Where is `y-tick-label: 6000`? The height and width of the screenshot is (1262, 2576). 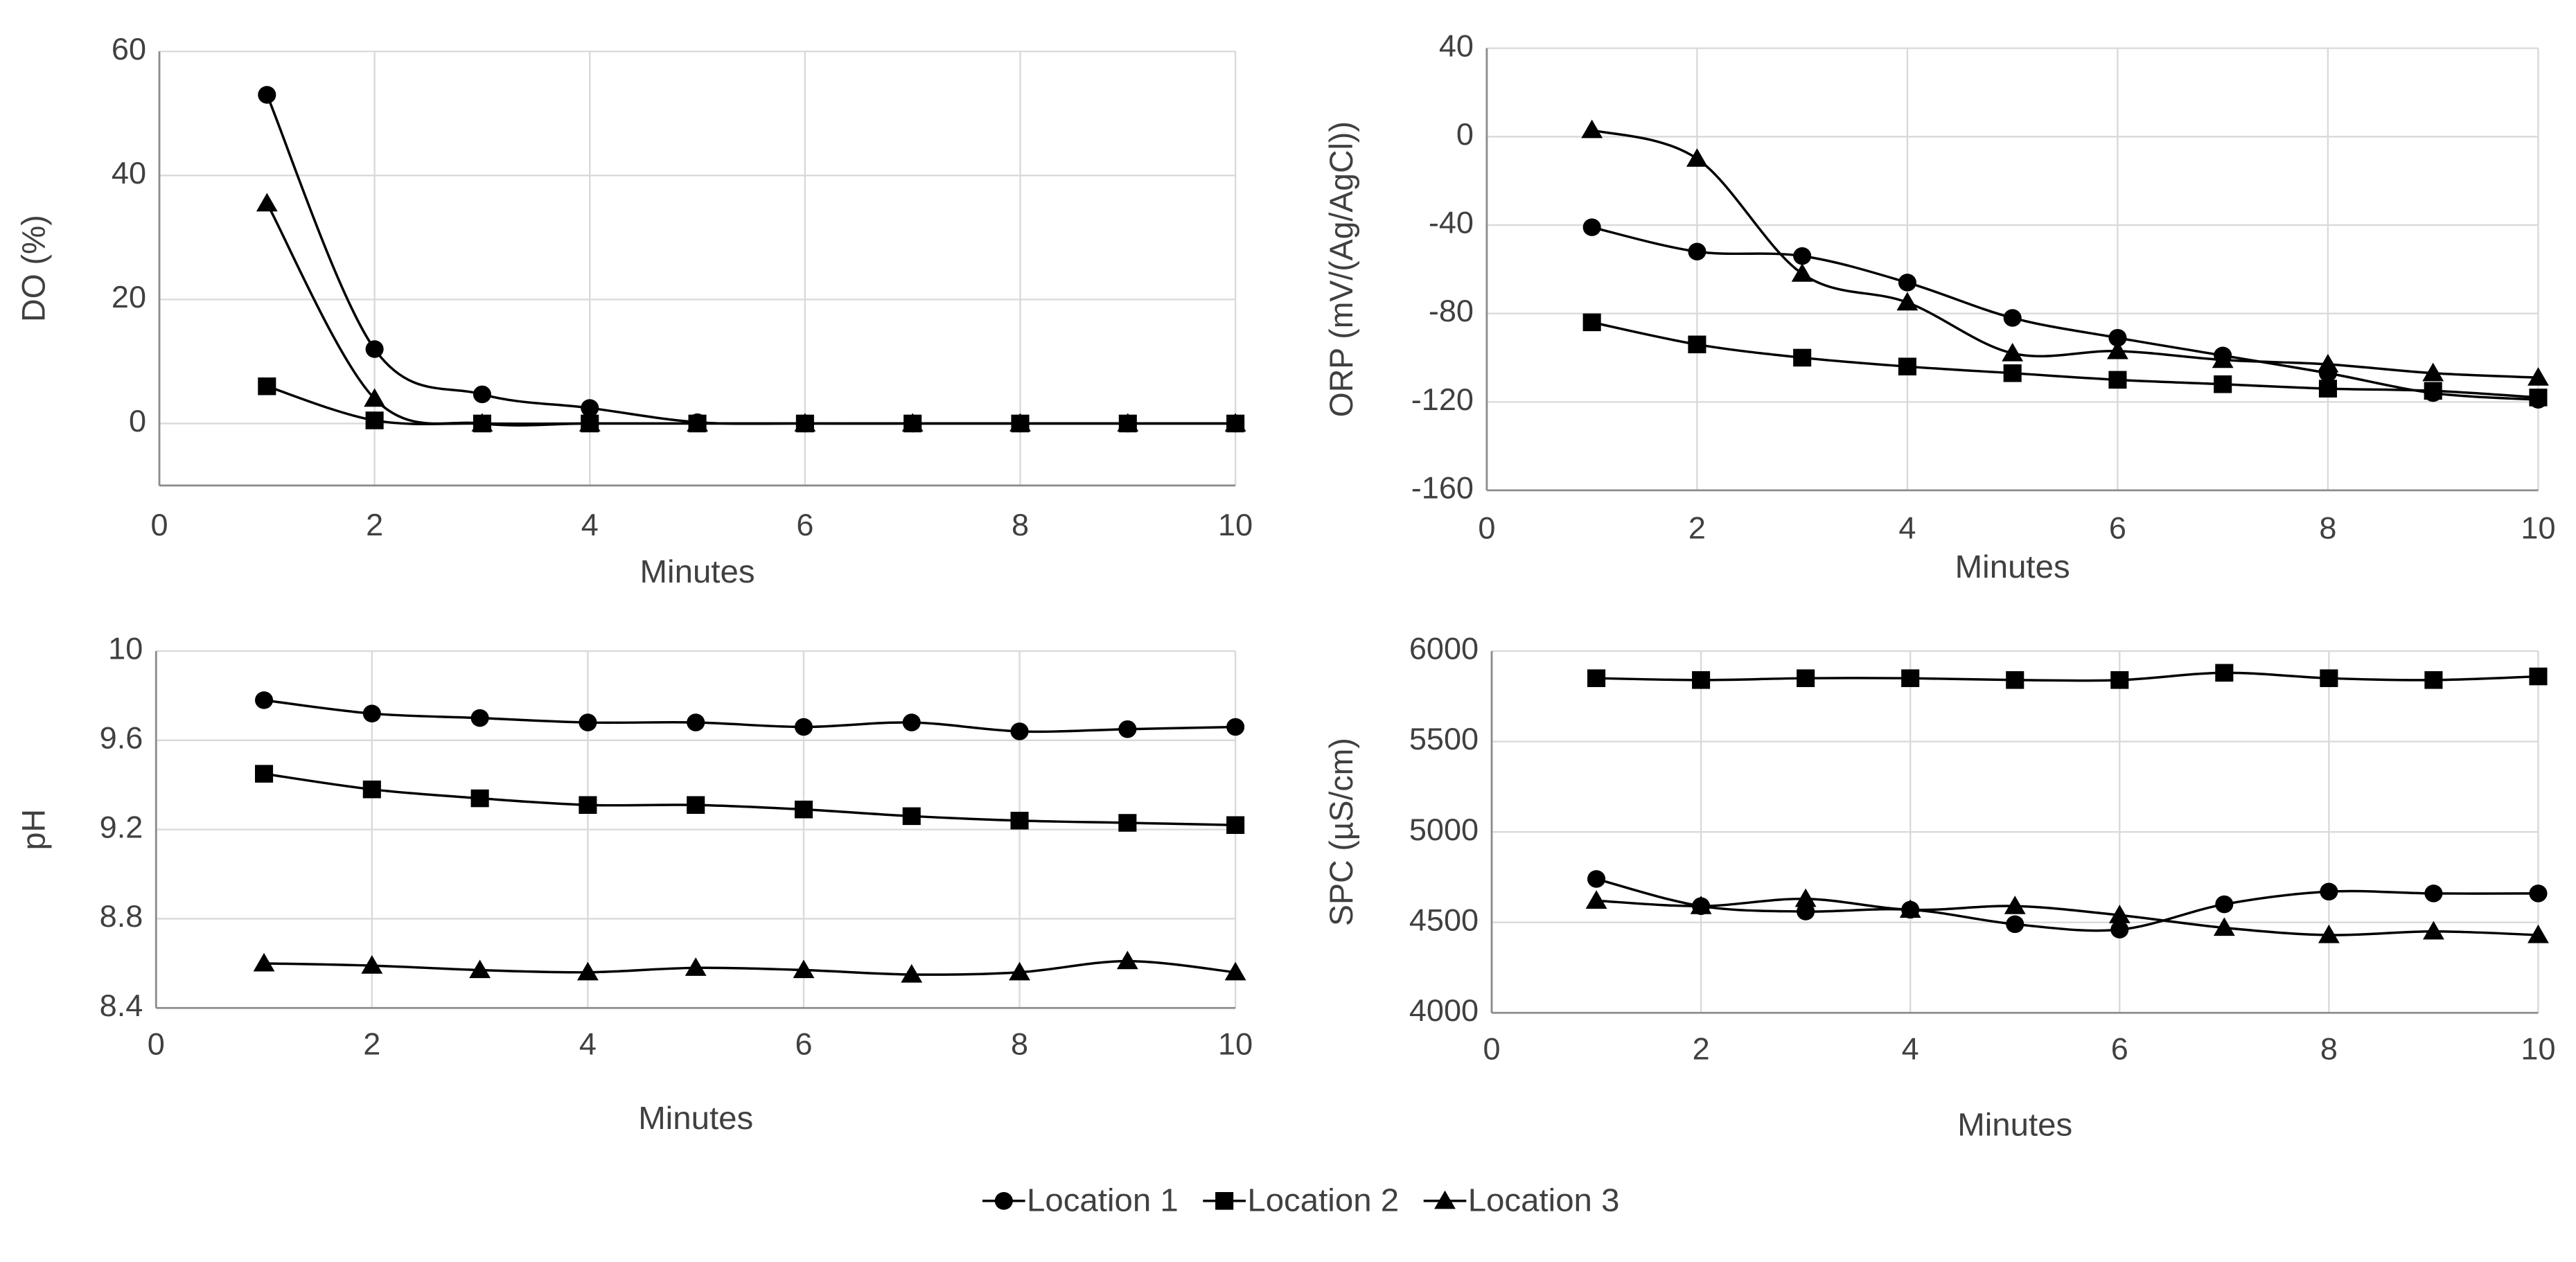
y-tick-label: 6000 is located at coordinates (1444, 649).